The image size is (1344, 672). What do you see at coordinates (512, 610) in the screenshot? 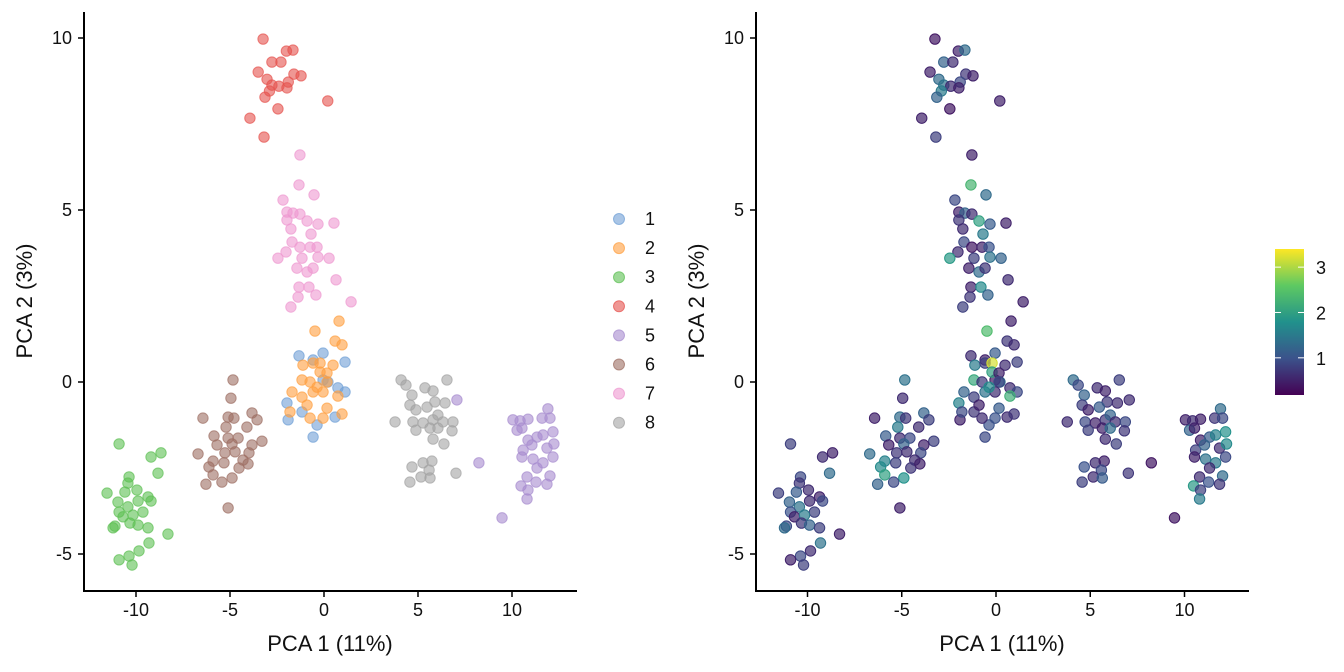
I see `x-tick-label: 10` at bounding box center [512, 610].